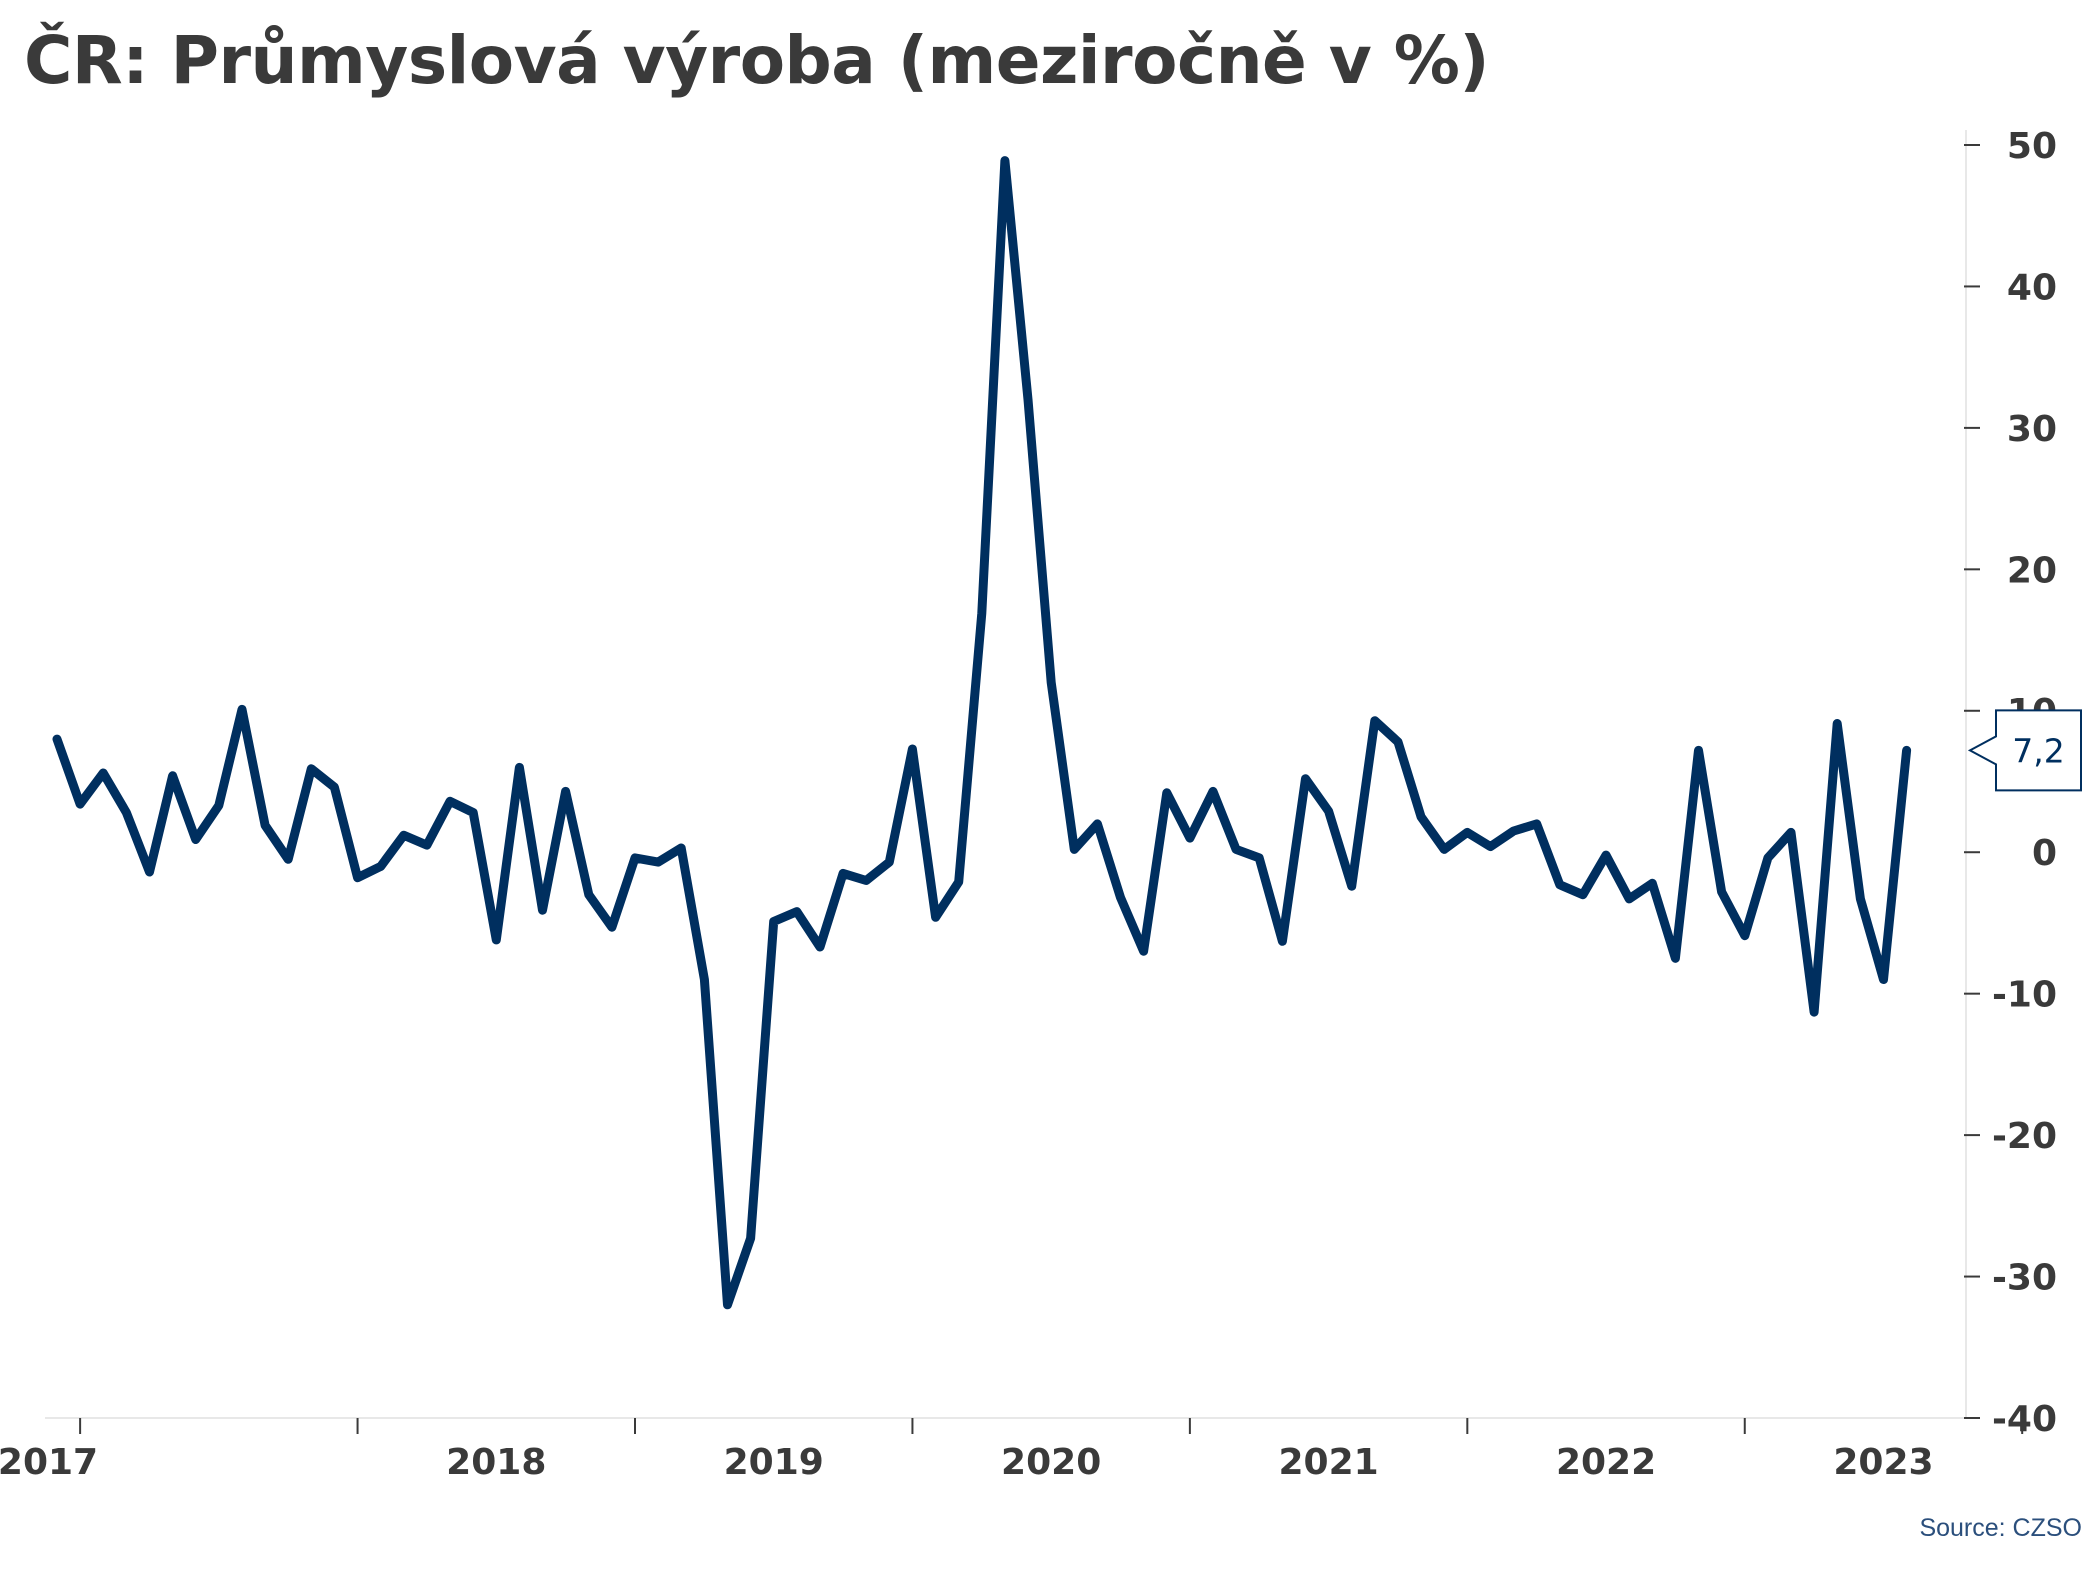 This screenshot has width=2093, height=1570. What do you see at coordinates (2032, 287) in the screenshot?
I see `y-tick-label: 40` at bounding box center [2032, 287].